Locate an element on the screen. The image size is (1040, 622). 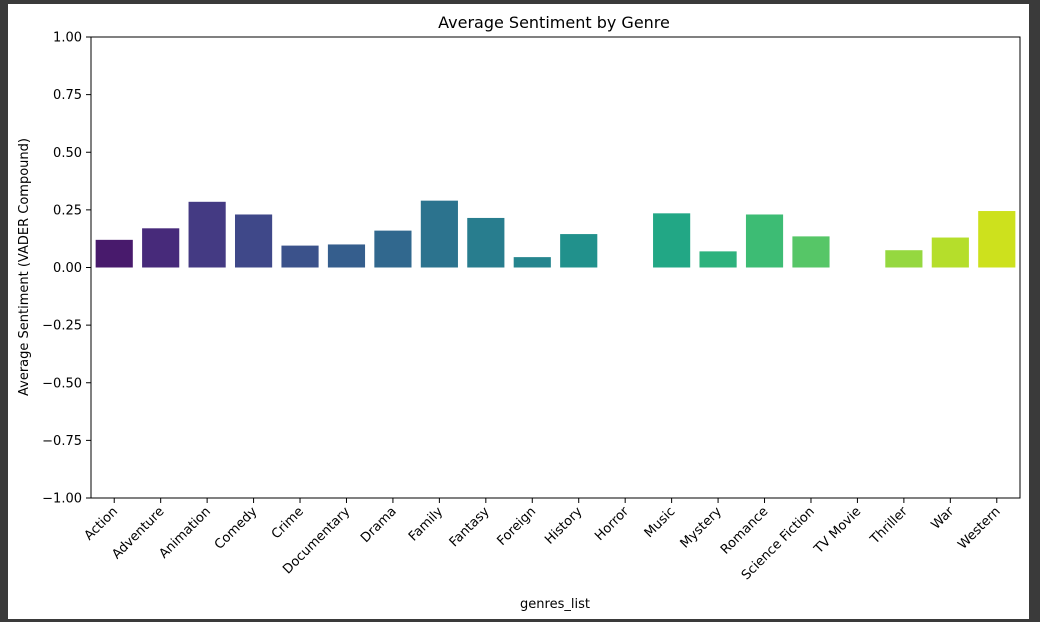
y-tick-label: 1.00 is located at coordinates (67, 38).